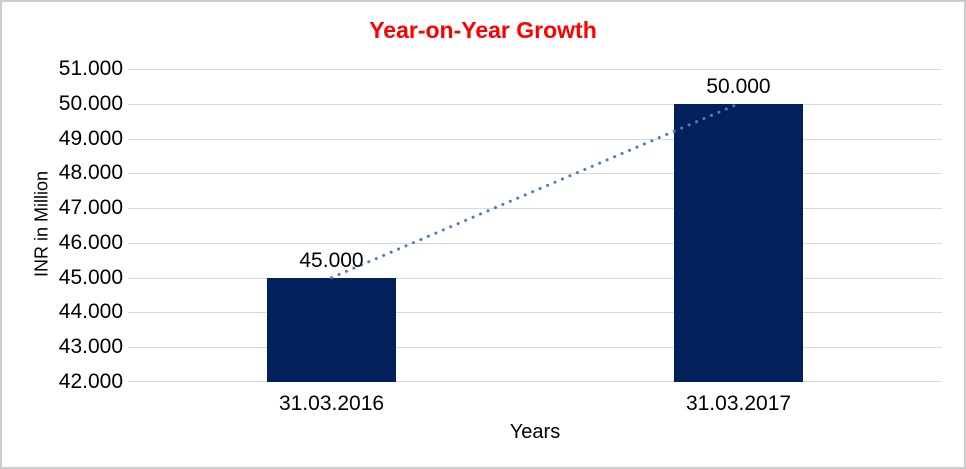 The width and height of the screenshot is (966, 469). What do you see at coordinates (90, 242) in the screenshot?
I see `y-tick-label: 46.000` at bounding box center [90, 242].